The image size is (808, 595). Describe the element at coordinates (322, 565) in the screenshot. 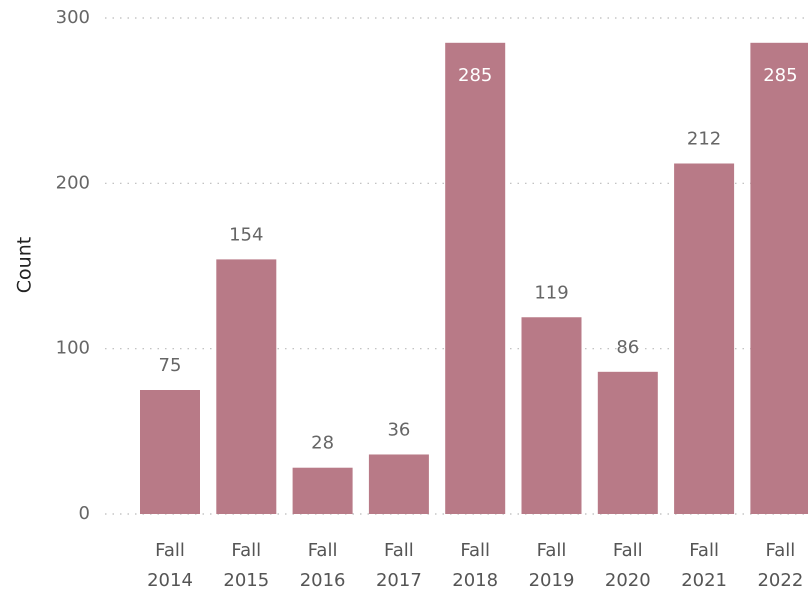

I see `x-tick-label: Fall 2016` at that location.